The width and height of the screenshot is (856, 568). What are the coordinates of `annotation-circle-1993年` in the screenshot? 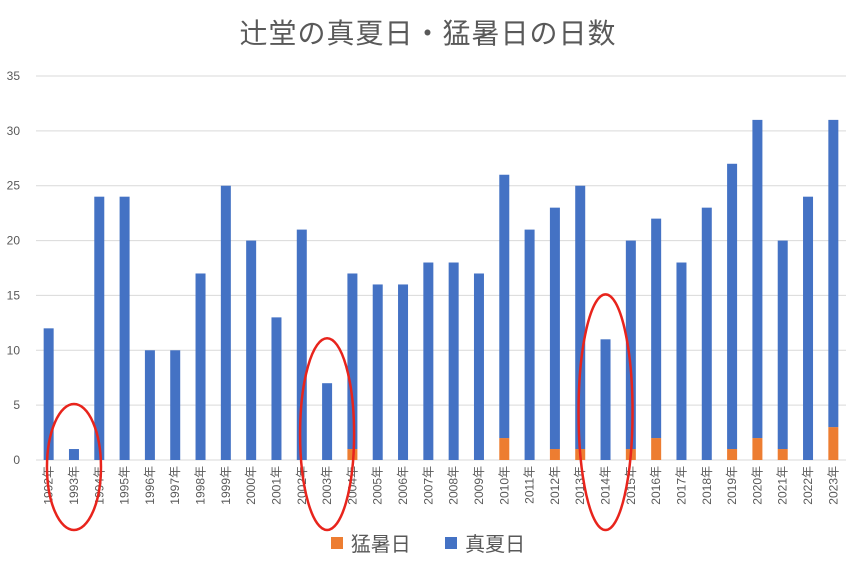 It's located at (74, 467).